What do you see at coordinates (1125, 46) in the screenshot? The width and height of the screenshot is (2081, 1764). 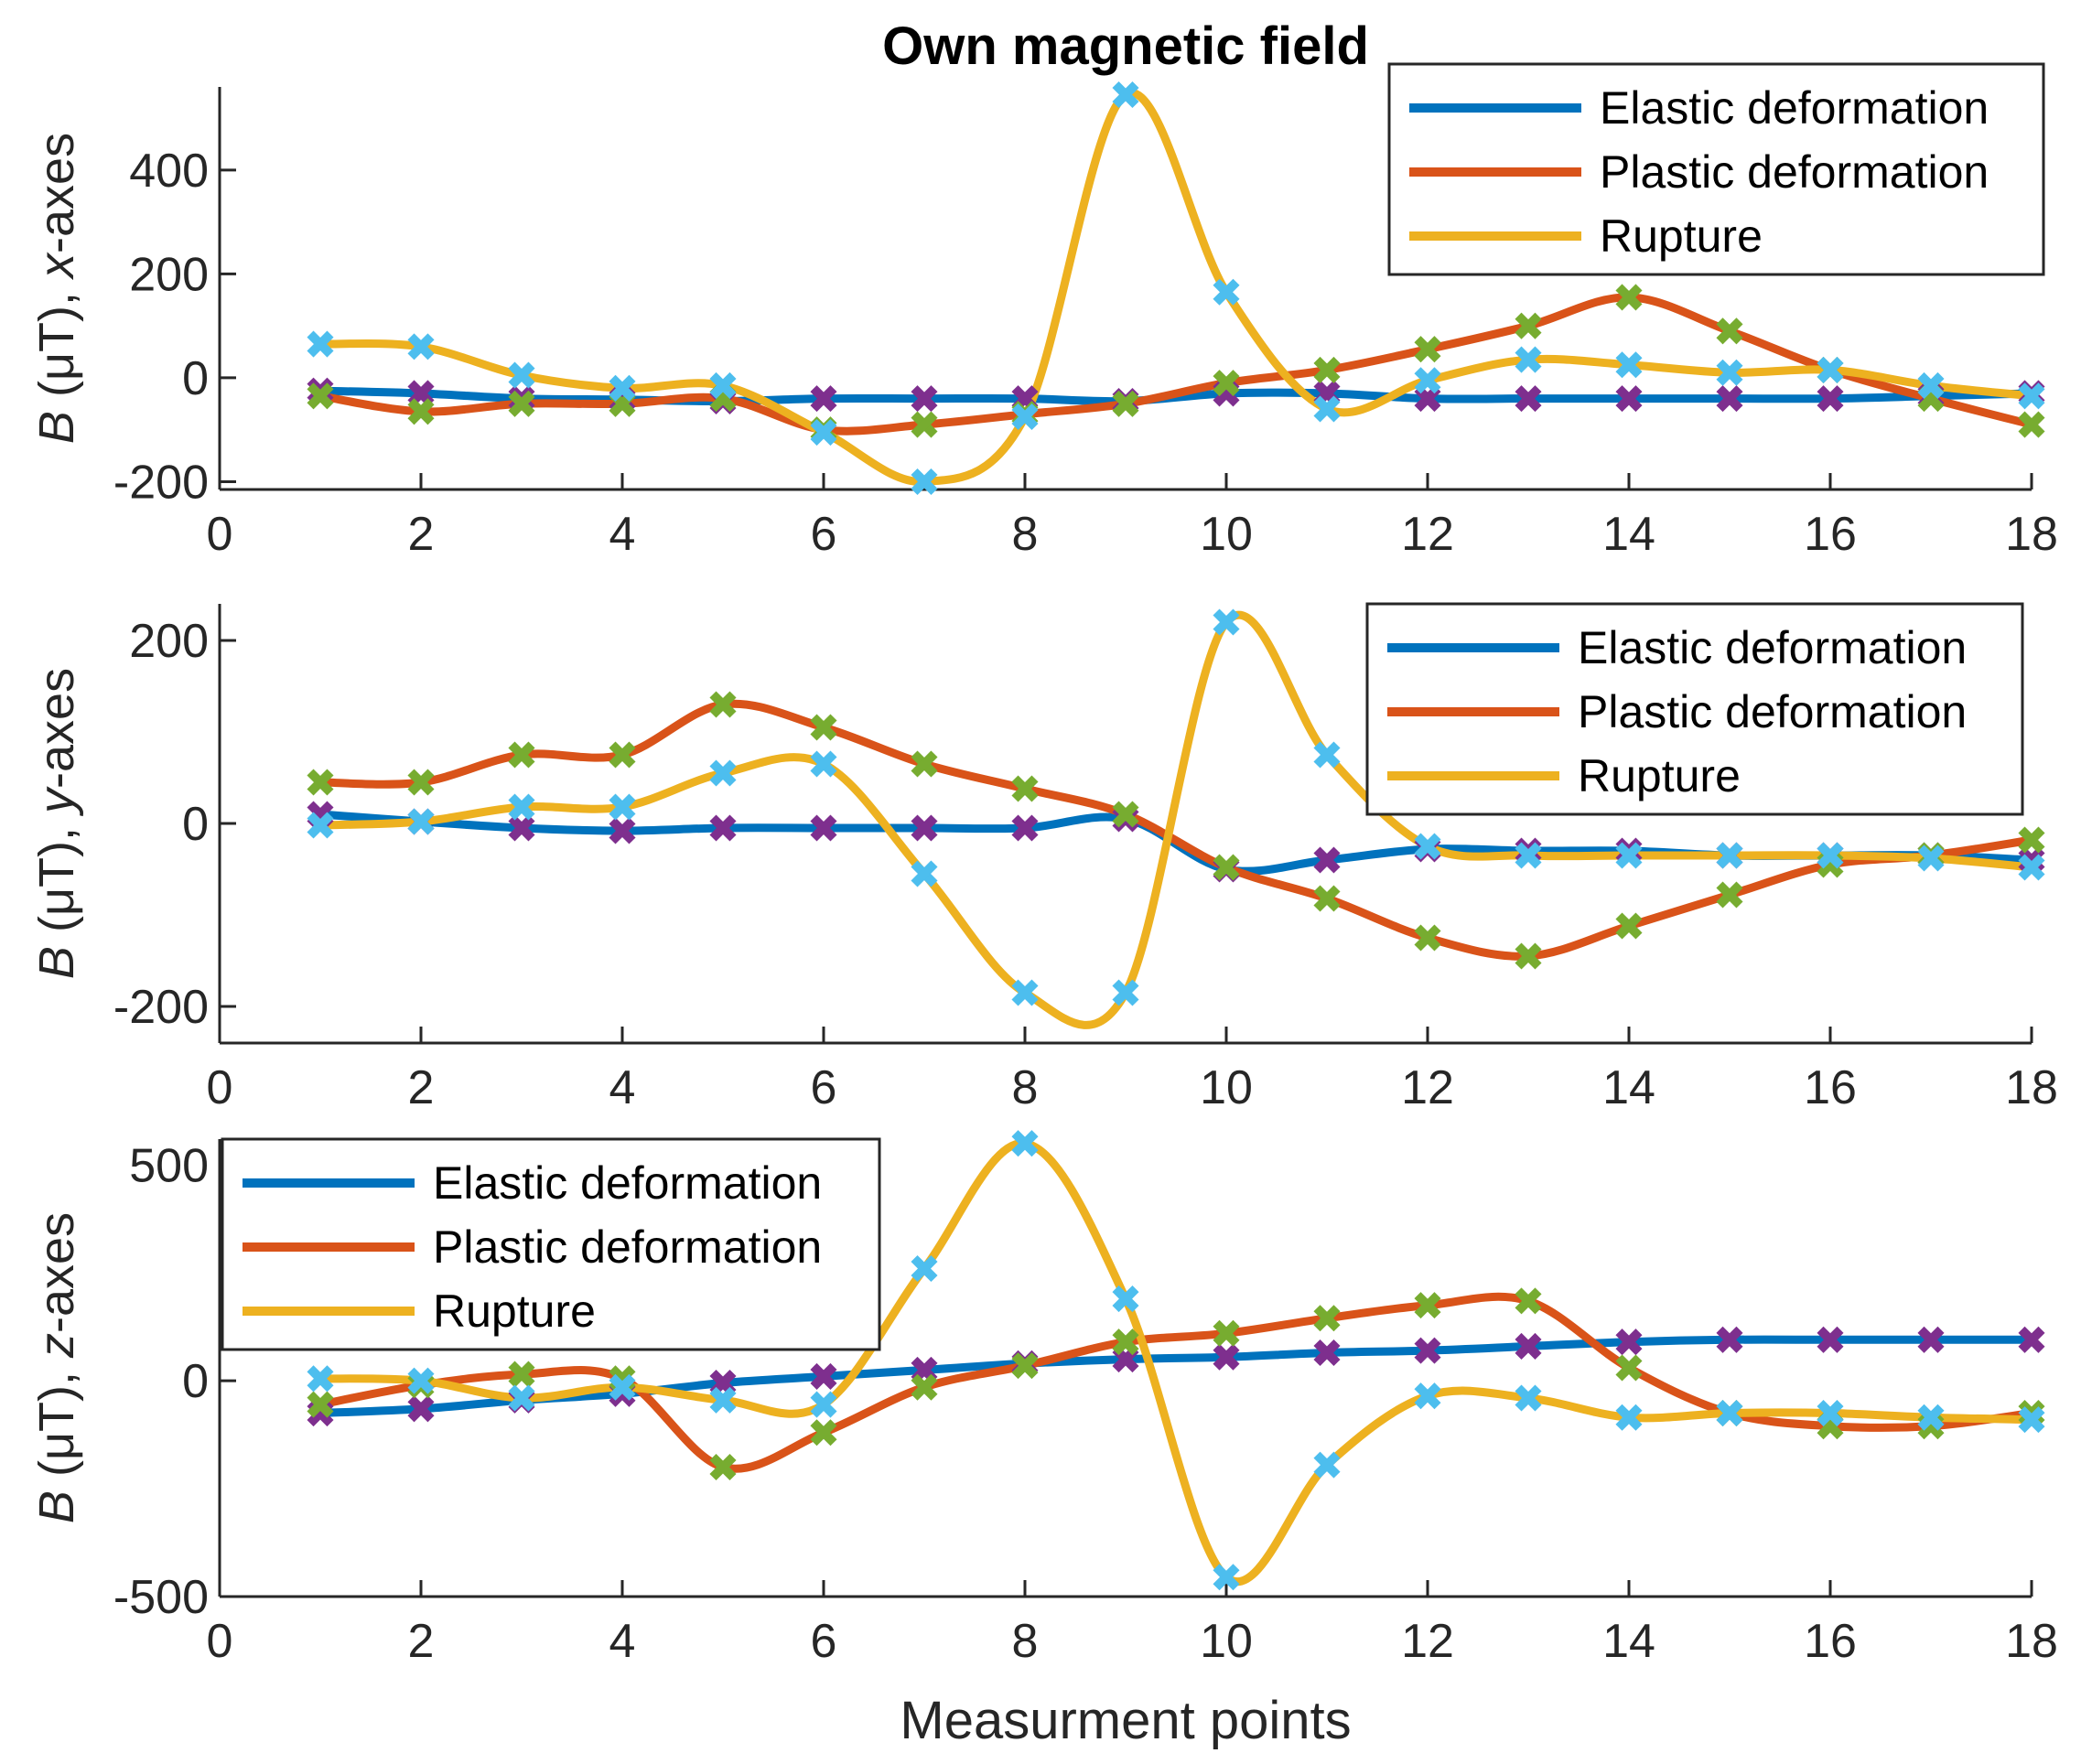 I see `figure-title: Own magnetic field` at bounding box center [1125, 46].